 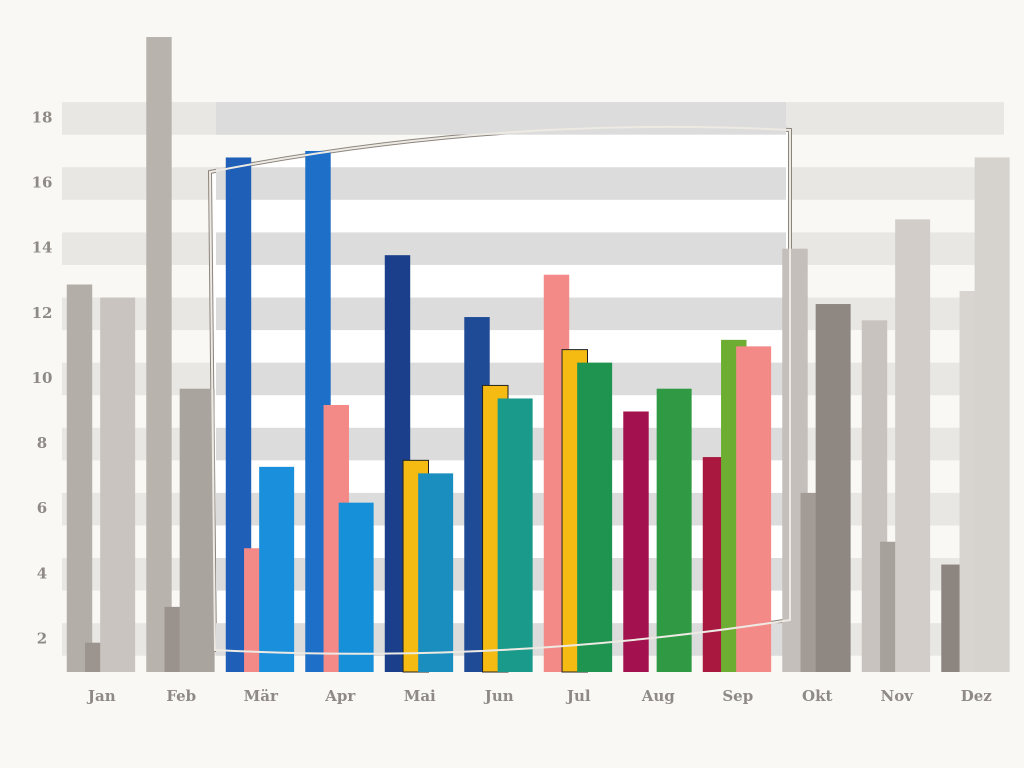 I want to click on x-tick-label: Jul, so click(x=578, y=696).